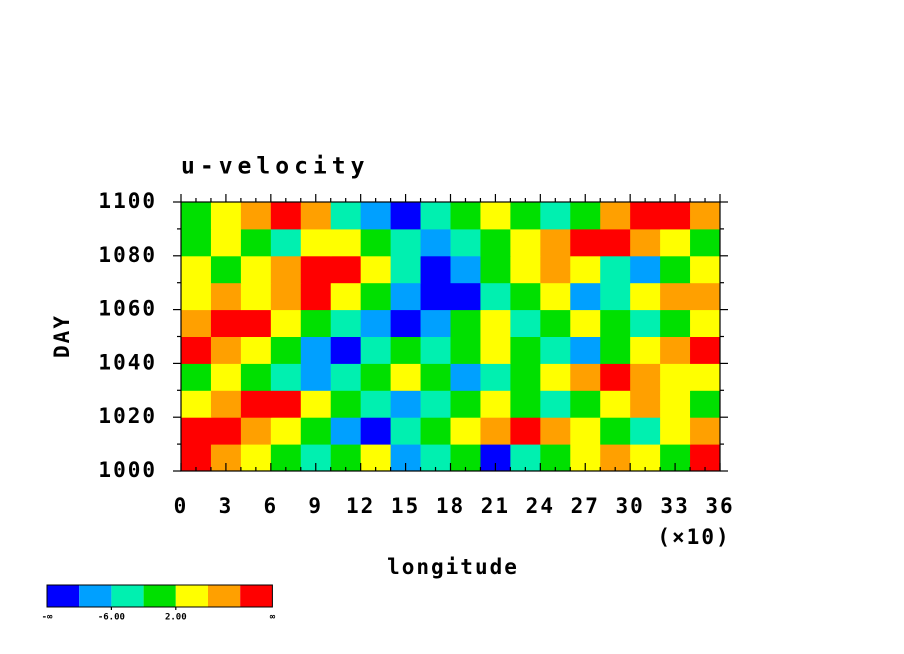 This screenshot has width=904, height=654. Describe the element at coordinates (127, 255) in the screenshot. I see `y-tick-label: 1080` at that location.